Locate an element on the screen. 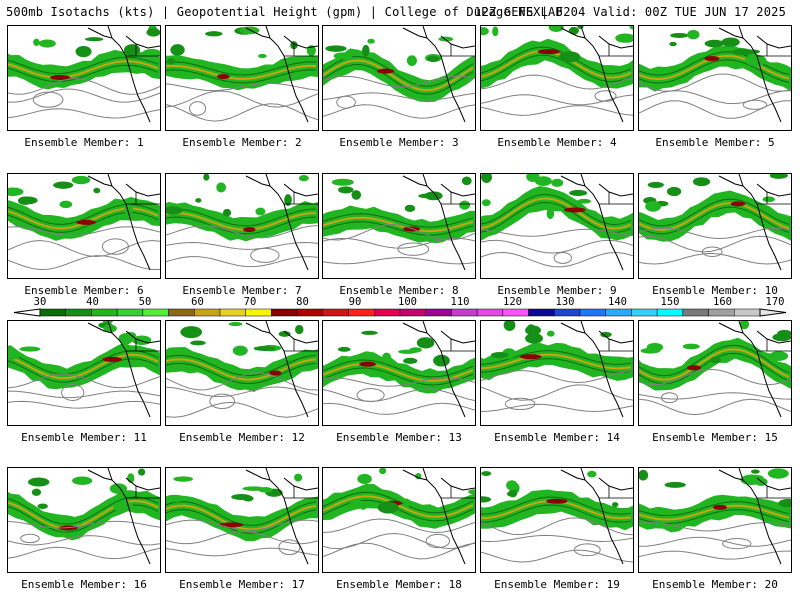  ensemble-member-label: Ensemble Member: 9 is located at coordinates (557, 290).